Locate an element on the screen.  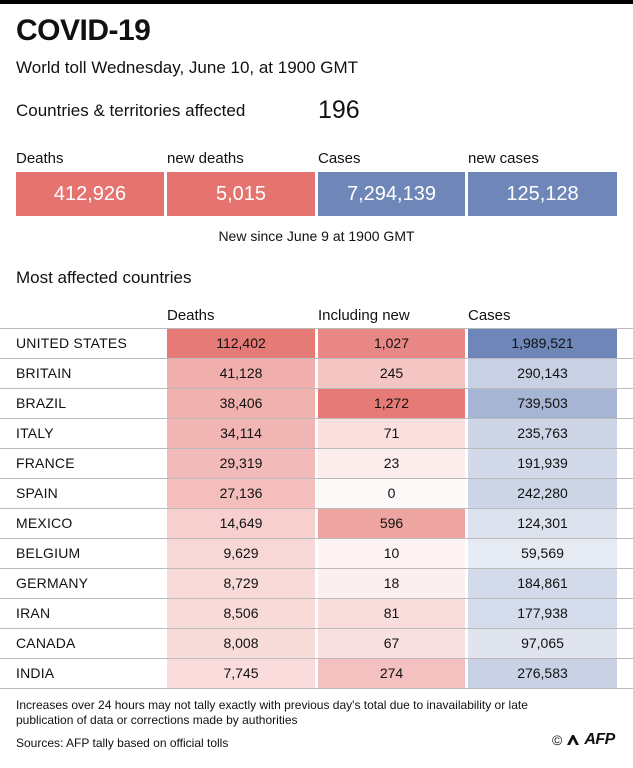
country-label: MEXICO is located at coordinates (44, 523).